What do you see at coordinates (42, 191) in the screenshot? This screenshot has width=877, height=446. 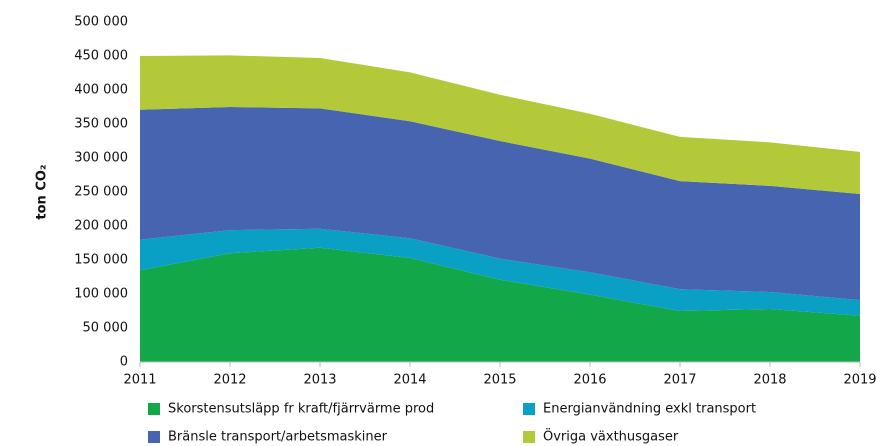 I see `y-axis-label: ton CO₂` at bounding box center [42, 191].